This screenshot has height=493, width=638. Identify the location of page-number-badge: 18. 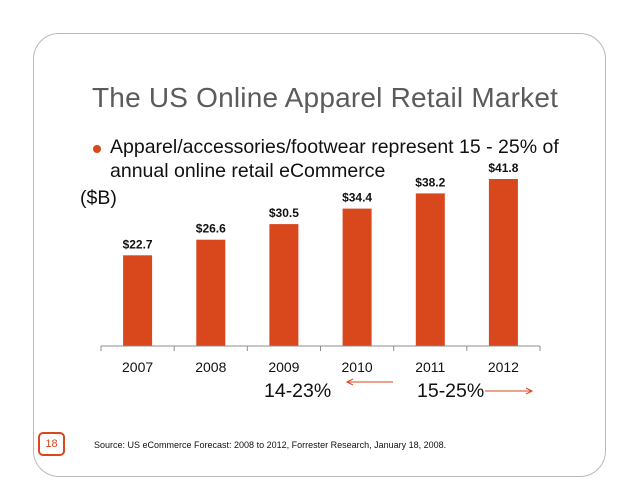
(51, 444).